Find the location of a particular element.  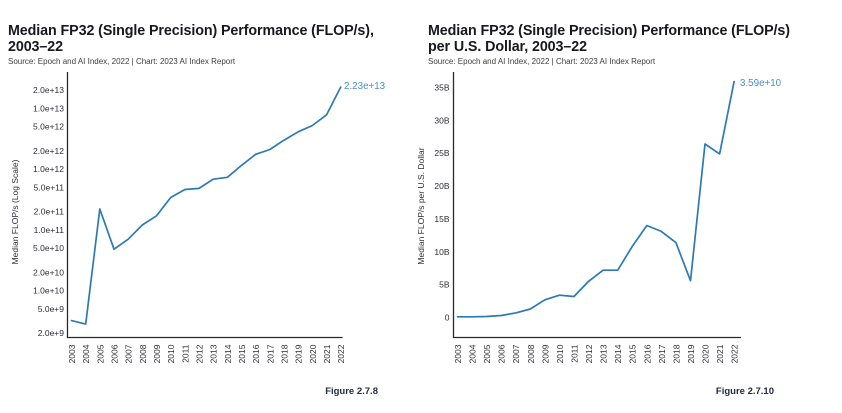

value-annotation-right: 3.59e+10 is located at coordinates (761, 83).